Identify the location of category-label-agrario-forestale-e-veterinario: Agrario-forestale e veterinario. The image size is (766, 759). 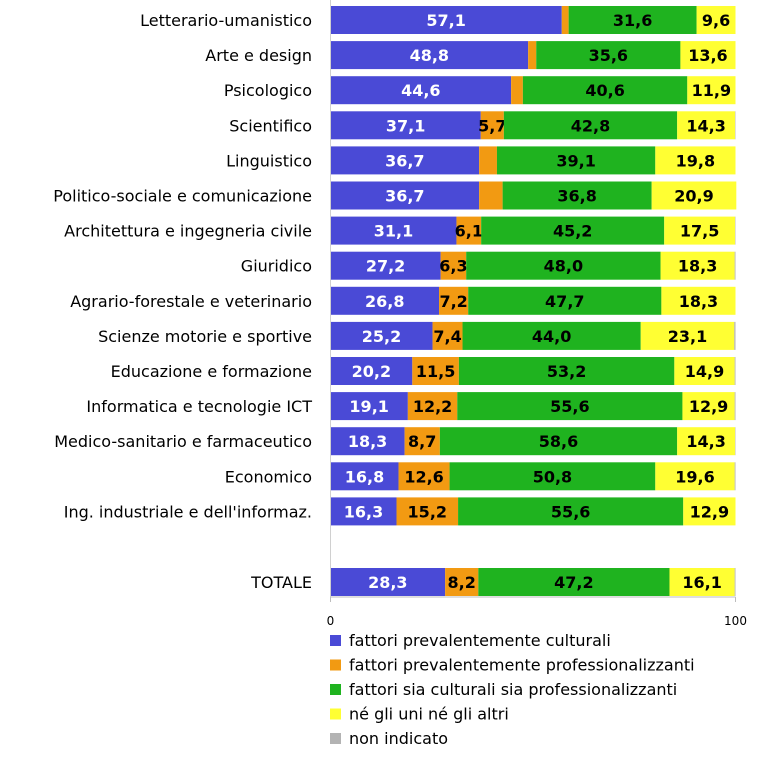
(191, 301).